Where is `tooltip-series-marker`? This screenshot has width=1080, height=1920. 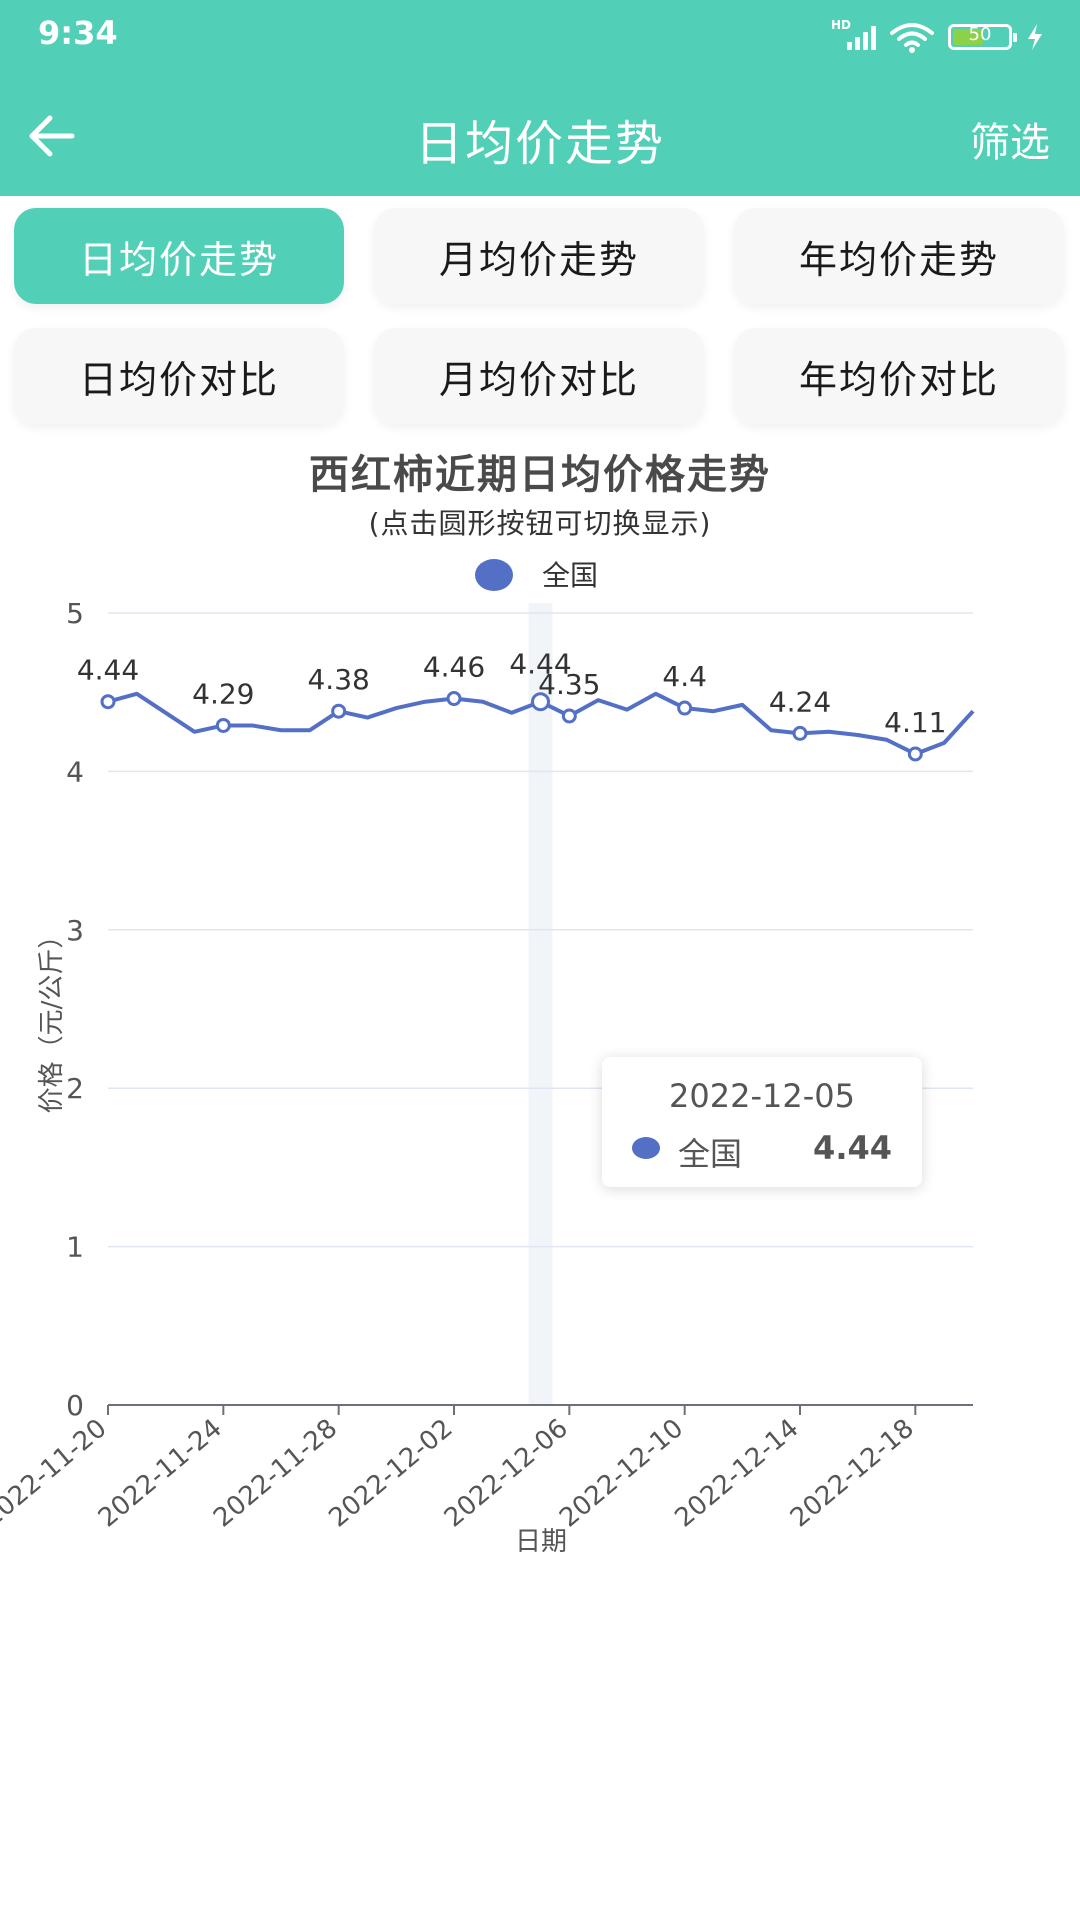
tooltip-series-marker is located at coordinates (646, 1148).